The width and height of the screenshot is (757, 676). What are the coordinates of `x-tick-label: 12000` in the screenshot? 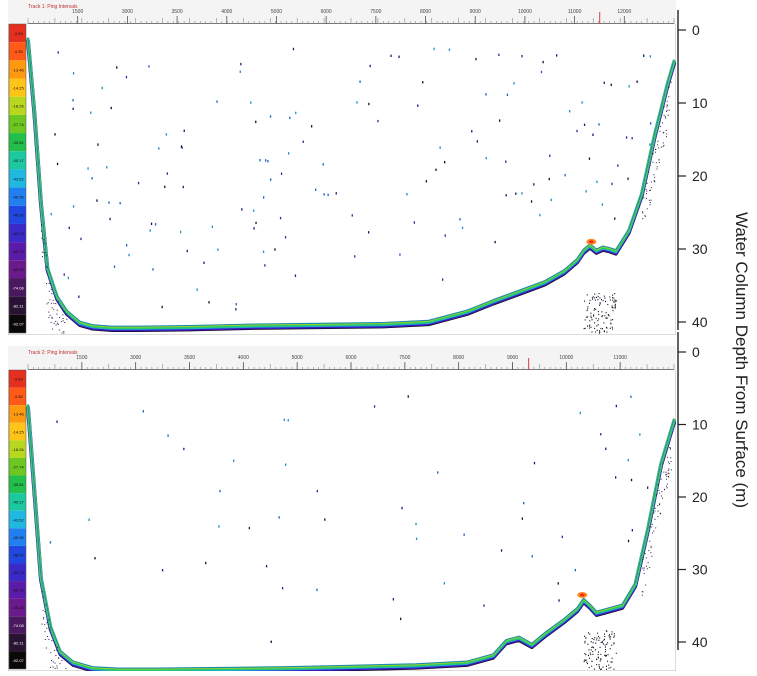 It's located at (624, 12).